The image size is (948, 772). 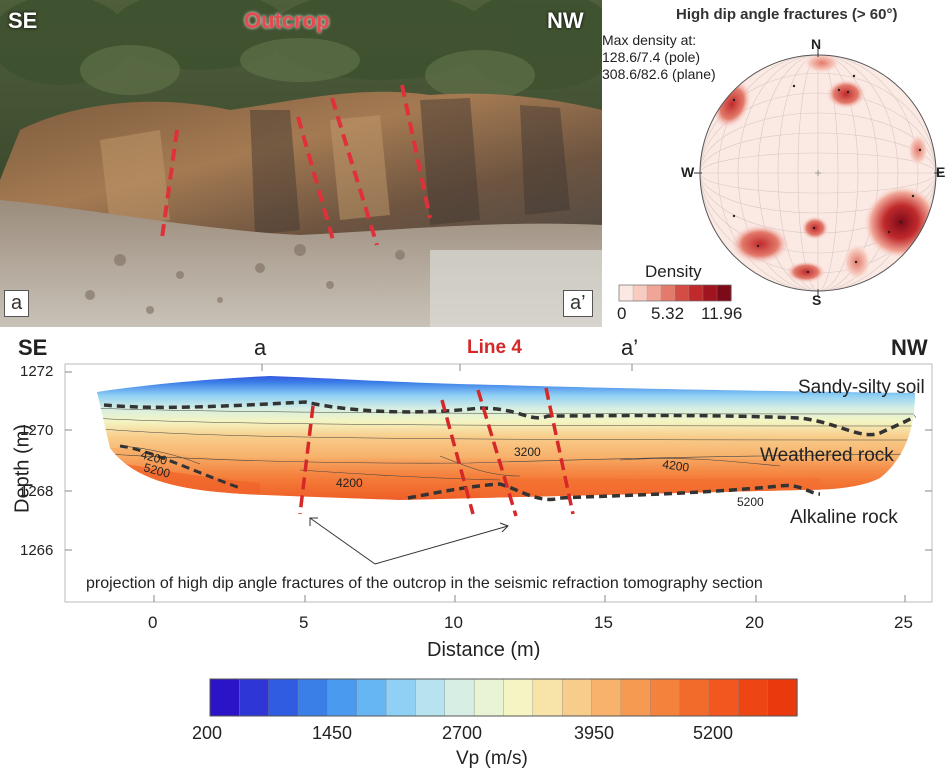 What do you see at coordinates (754, 622) in the screenshot?
I see `x-tick-label: 20` at bounding box center [754, 622].